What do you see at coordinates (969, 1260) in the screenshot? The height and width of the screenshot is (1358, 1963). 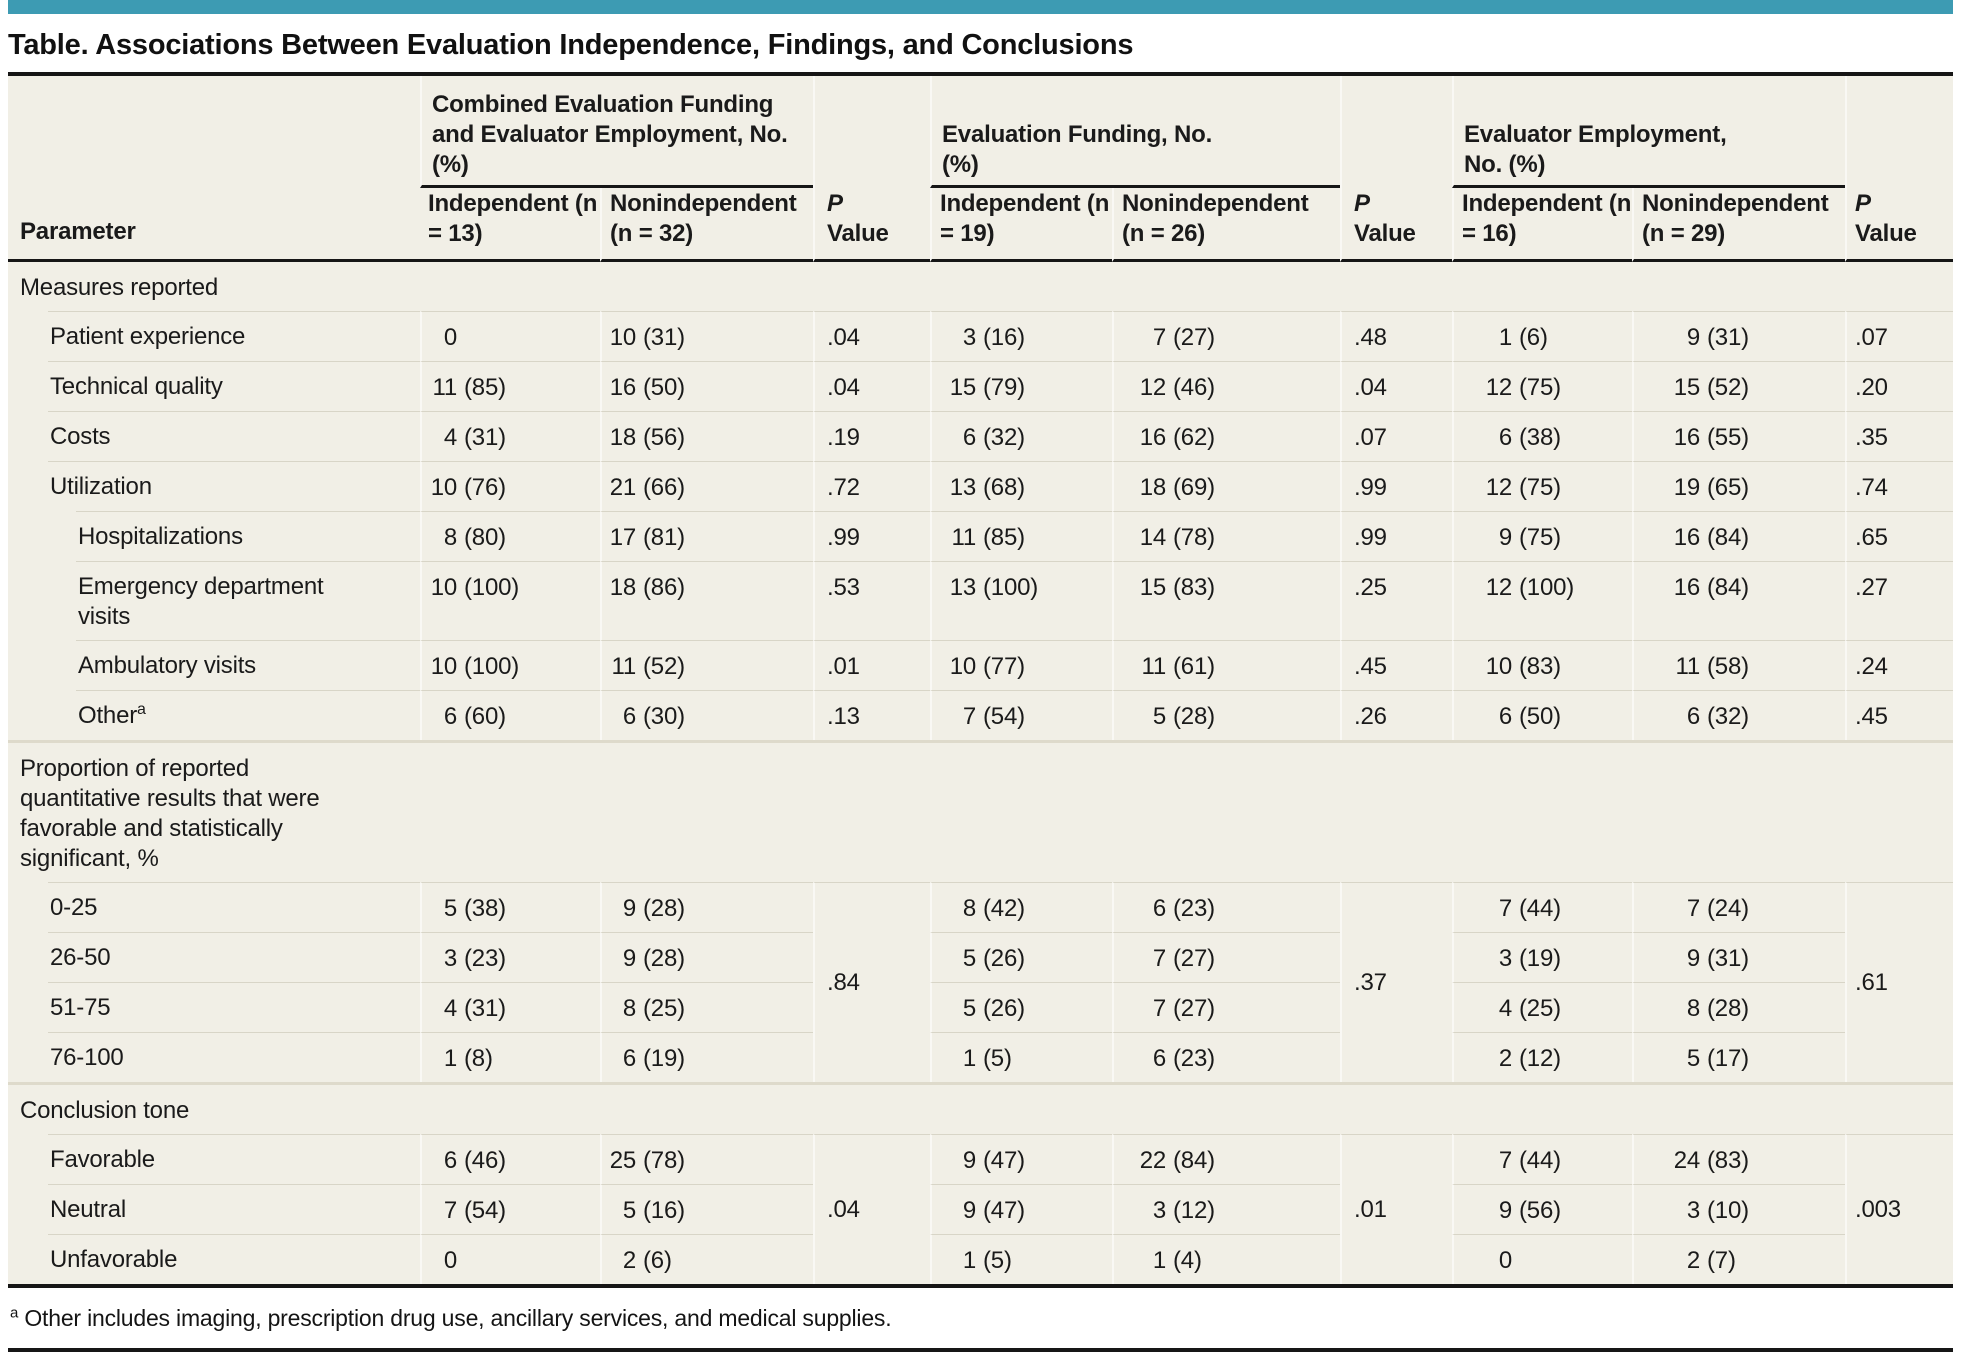 I see `count-value: 1` at bounding box center [969, 1260].